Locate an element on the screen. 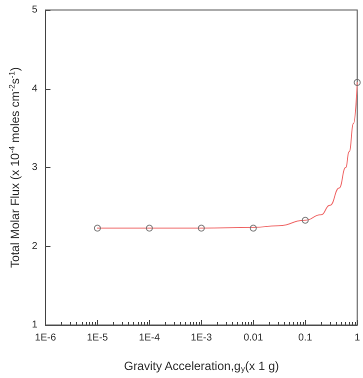 This screenshot has width=363, height=378. y-tick-label: 4 is located at coordinates (35, 88).